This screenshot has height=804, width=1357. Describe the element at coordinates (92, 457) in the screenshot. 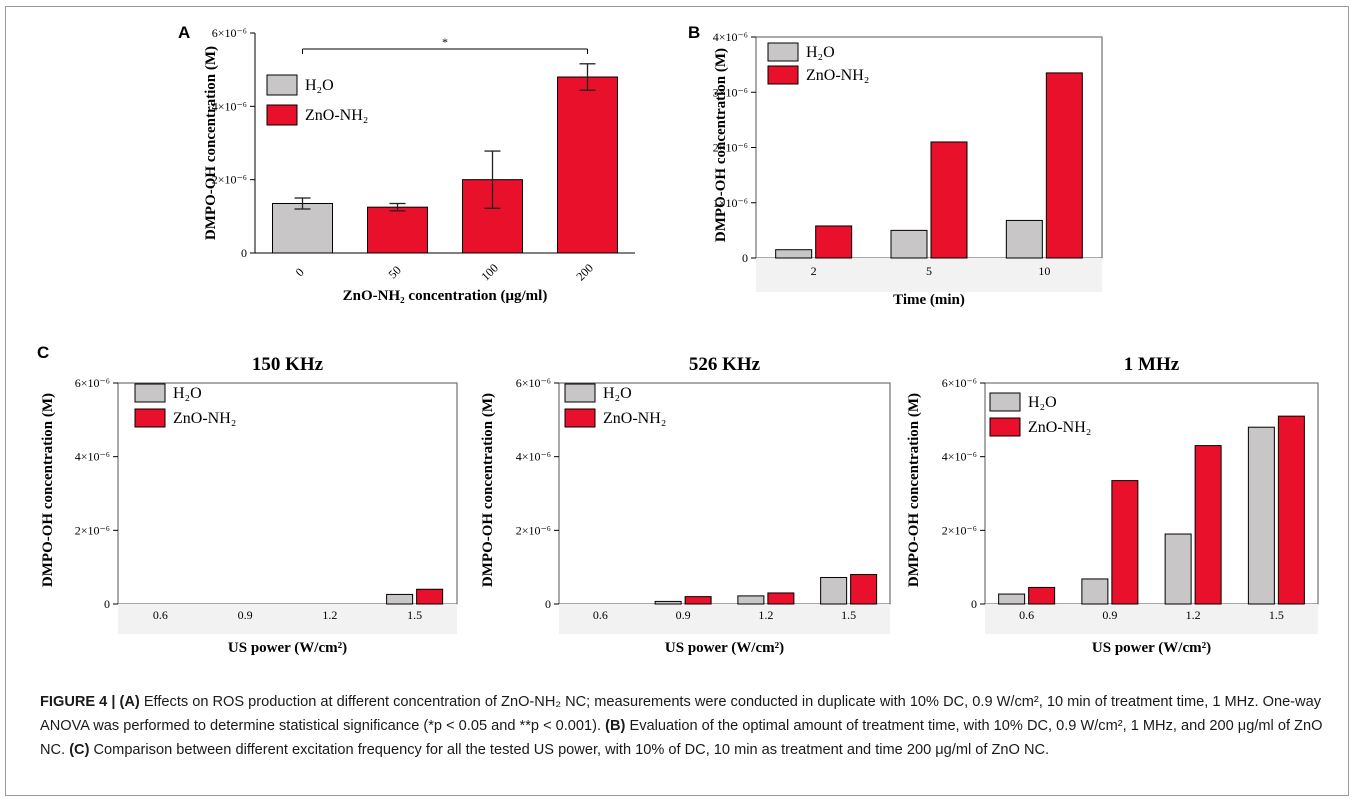

I see `chart-3-y-tick-label: 4×10⁻⁶` at that location.